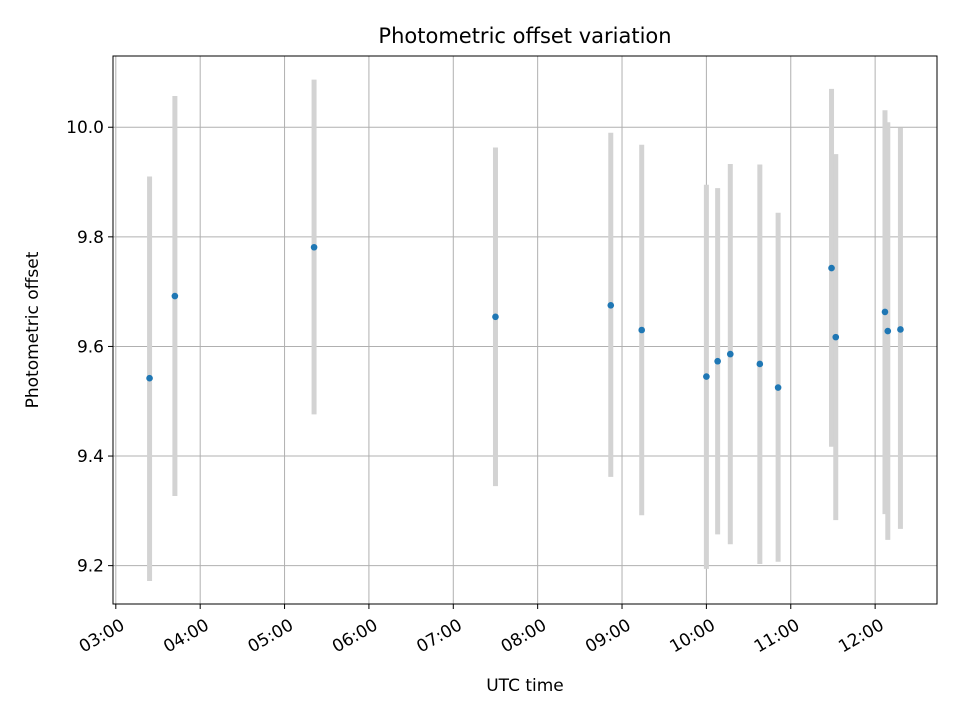 The height and width of the screenshot is (720, 960). What do you see at coordinates (90, 457) in the screenshot?
I see `y-tick-label: 9.4` at bounding box center [90, 457].